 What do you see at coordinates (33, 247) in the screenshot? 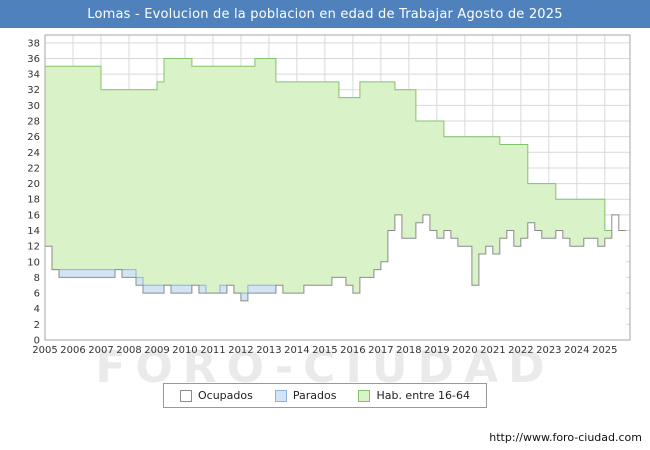
I see `svg-text: 12` at bounding box center [33, 247].